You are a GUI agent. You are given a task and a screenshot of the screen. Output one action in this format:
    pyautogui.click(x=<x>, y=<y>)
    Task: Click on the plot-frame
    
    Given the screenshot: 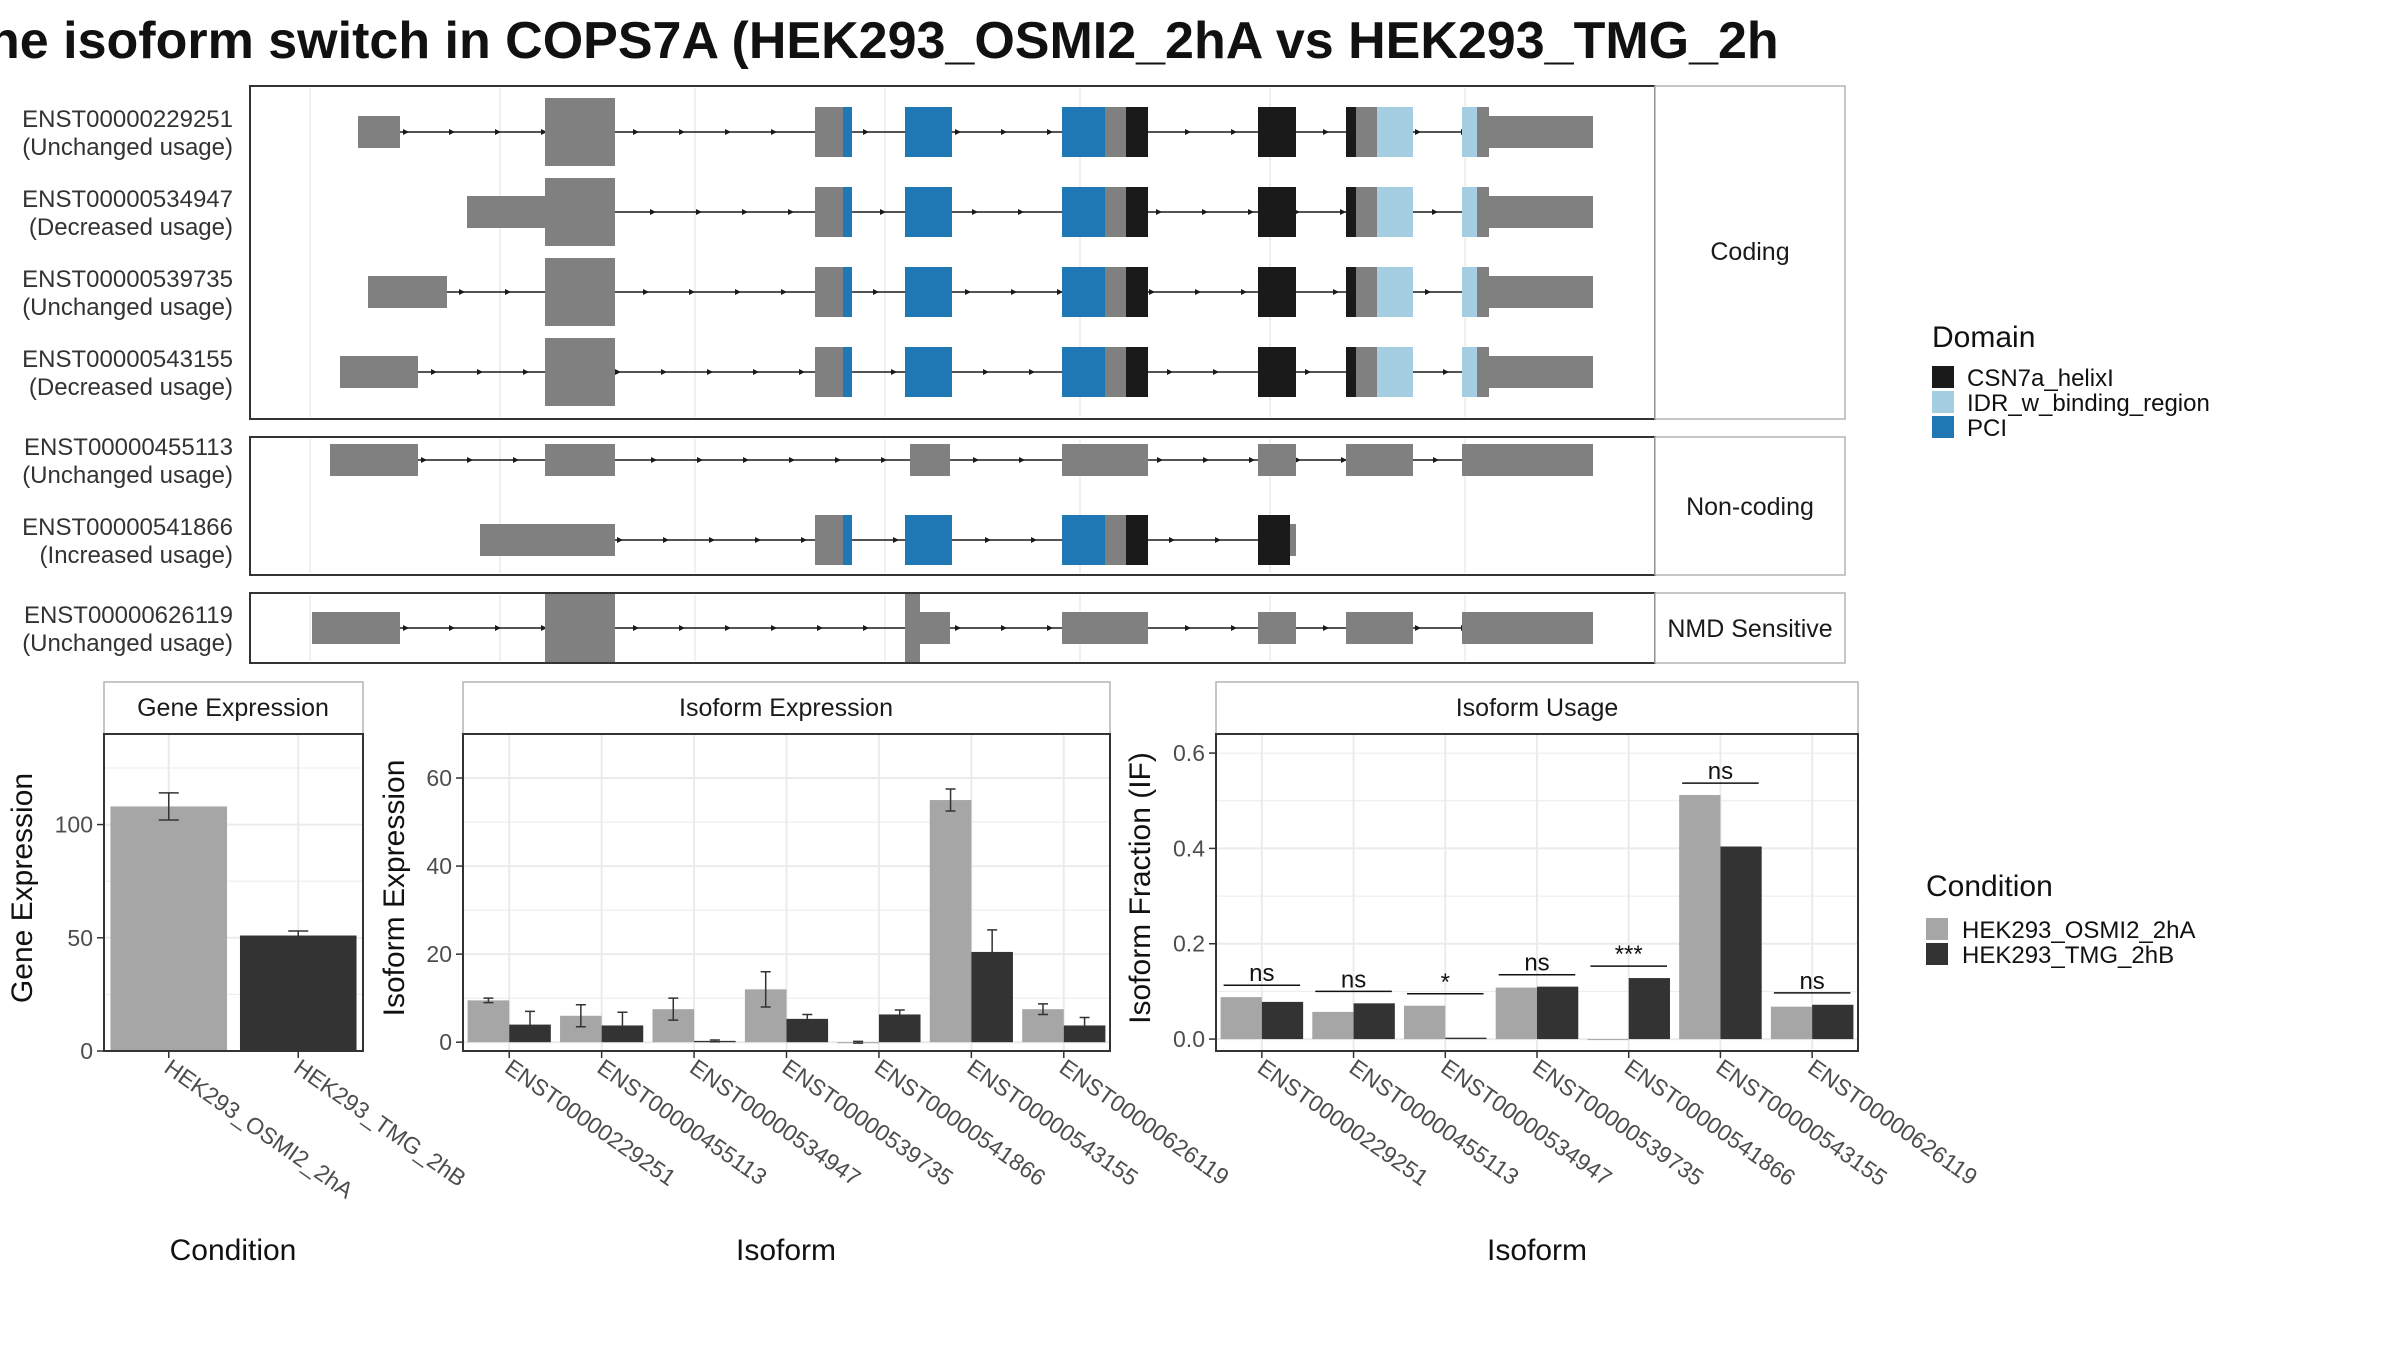 What is the action you would take?
    pyautogui.click(x=233, y=892)
    